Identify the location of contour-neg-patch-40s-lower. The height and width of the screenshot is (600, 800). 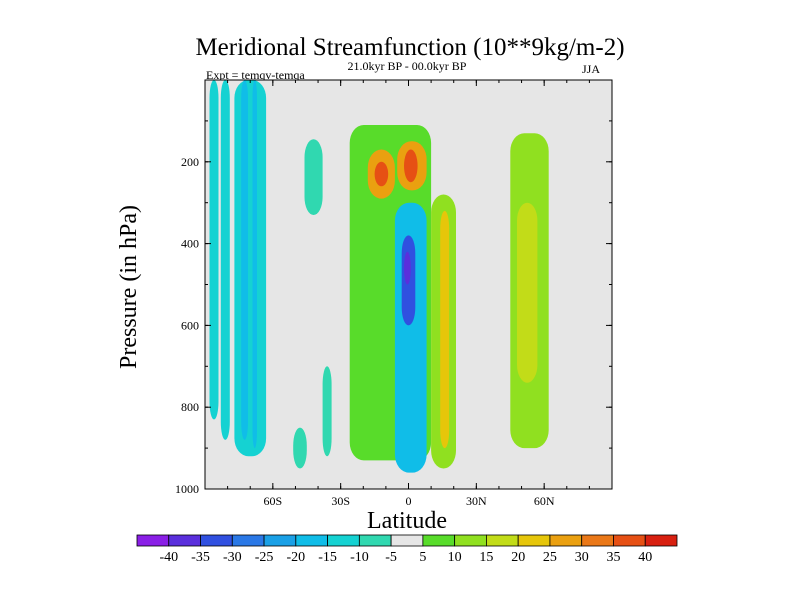
(327, 411).